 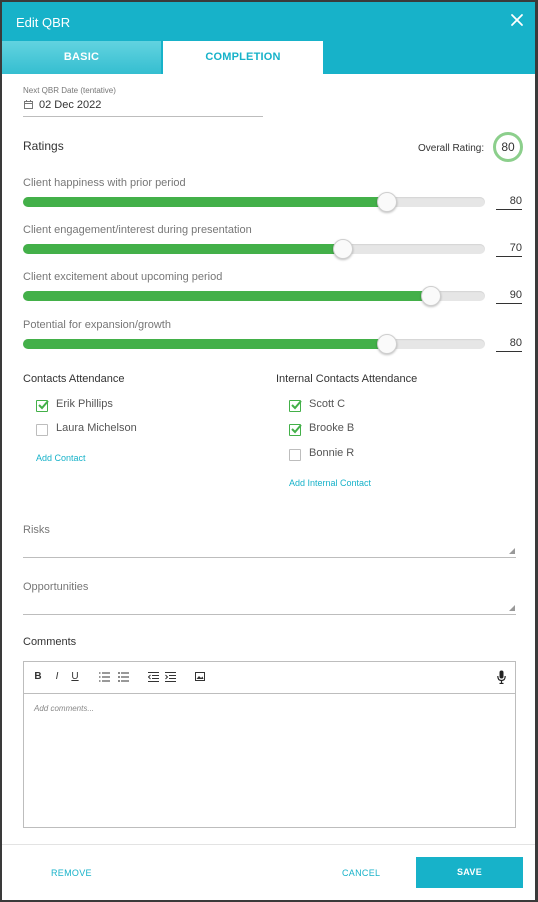 What do you see at coordinates (269, 614) in the screenshot?
I see `opportunities-underline` at bounding box center [269, 614].